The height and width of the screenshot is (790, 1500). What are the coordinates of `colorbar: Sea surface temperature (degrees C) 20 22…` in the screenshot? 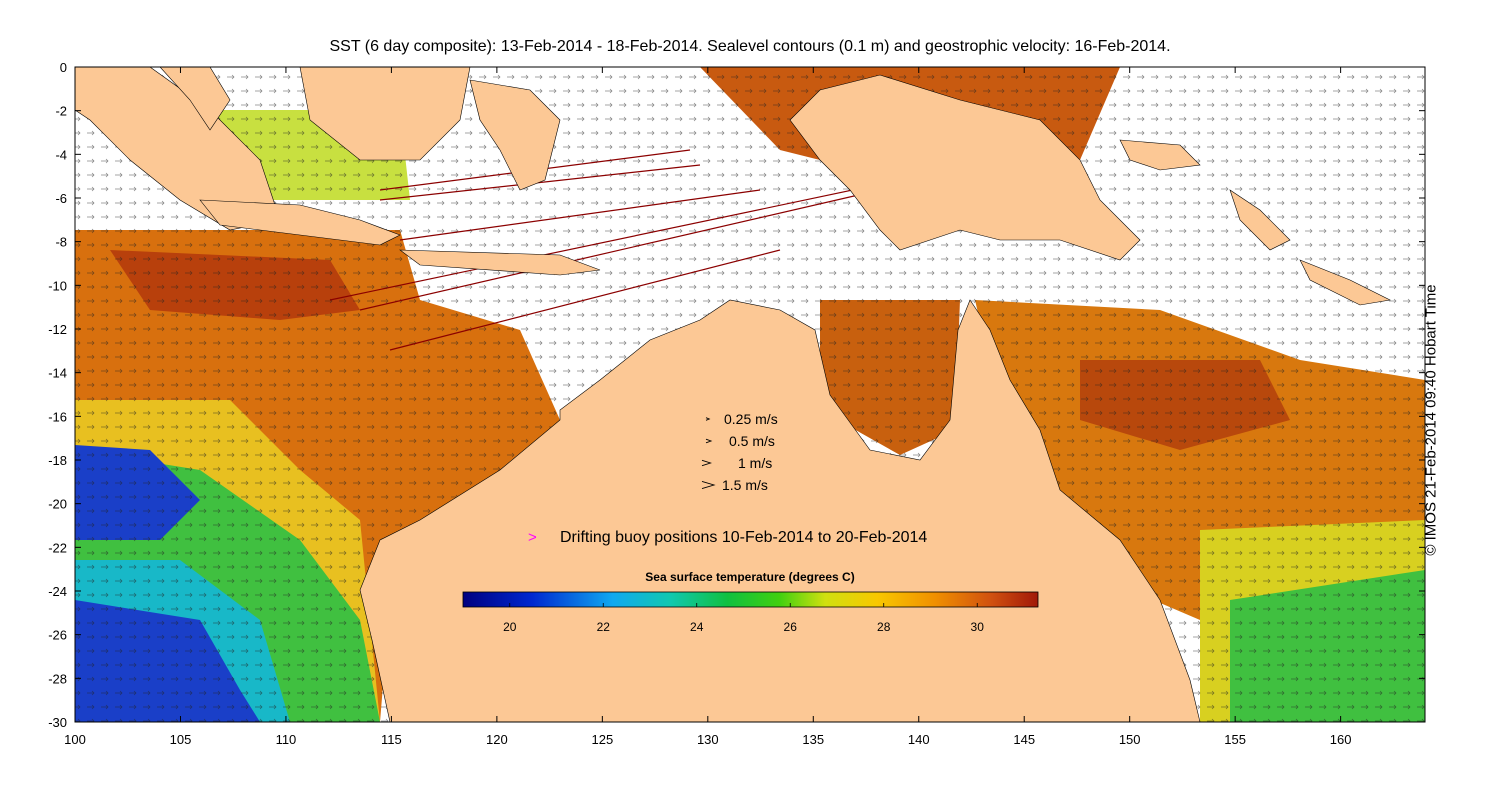 It's located at (750, 602).